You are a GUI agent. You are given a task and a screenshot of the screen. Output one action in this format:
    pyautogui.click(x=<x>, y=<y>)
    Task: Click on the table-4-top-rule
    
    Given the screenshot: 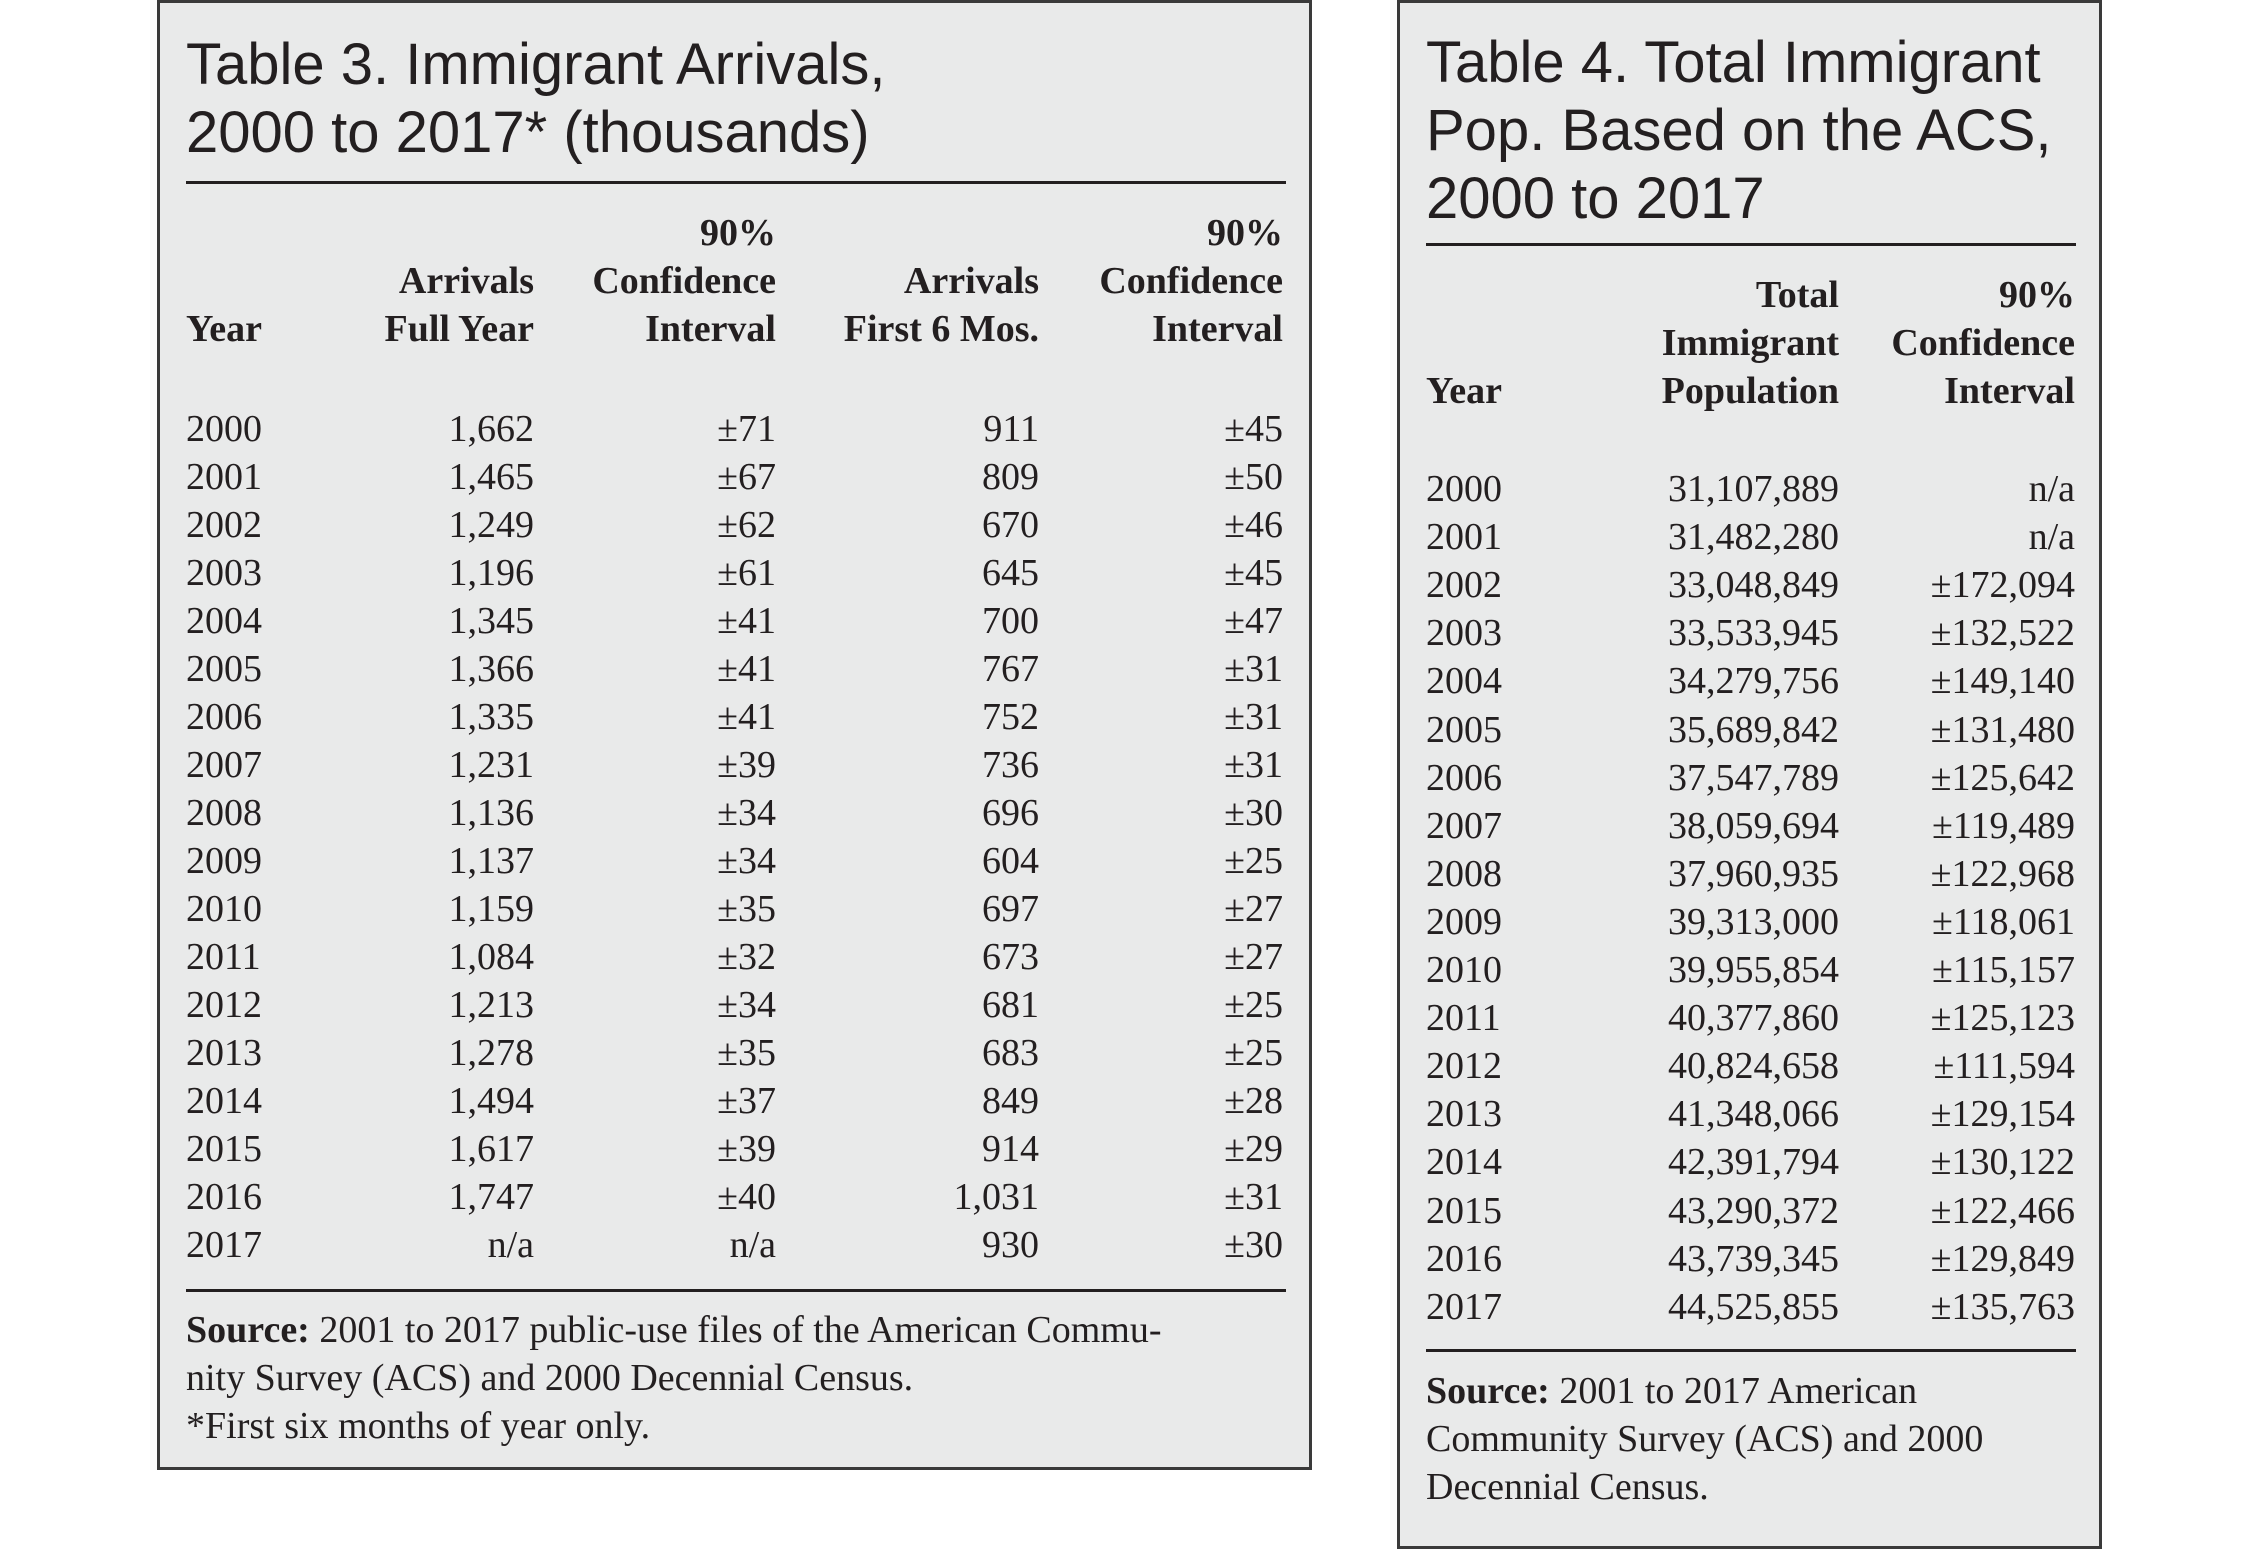 What is the action you would take?
    pyautogui.click(x=1751, y=244)
    